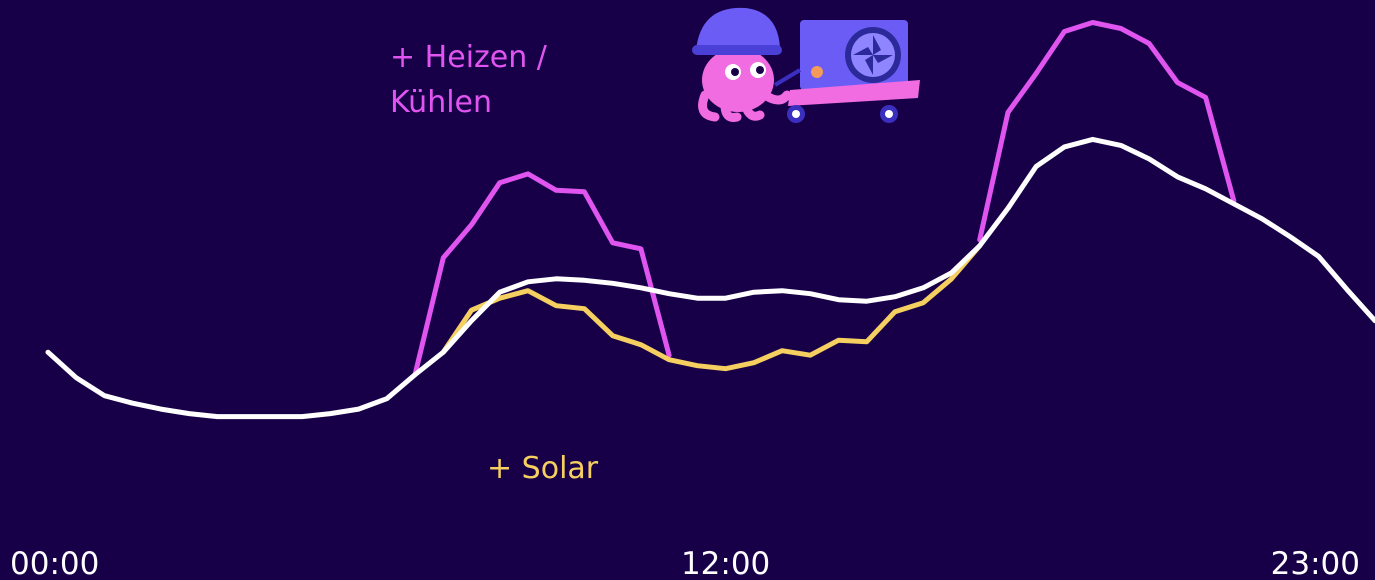  I want to click on heat-label: Kühlen, so click(441, 102).